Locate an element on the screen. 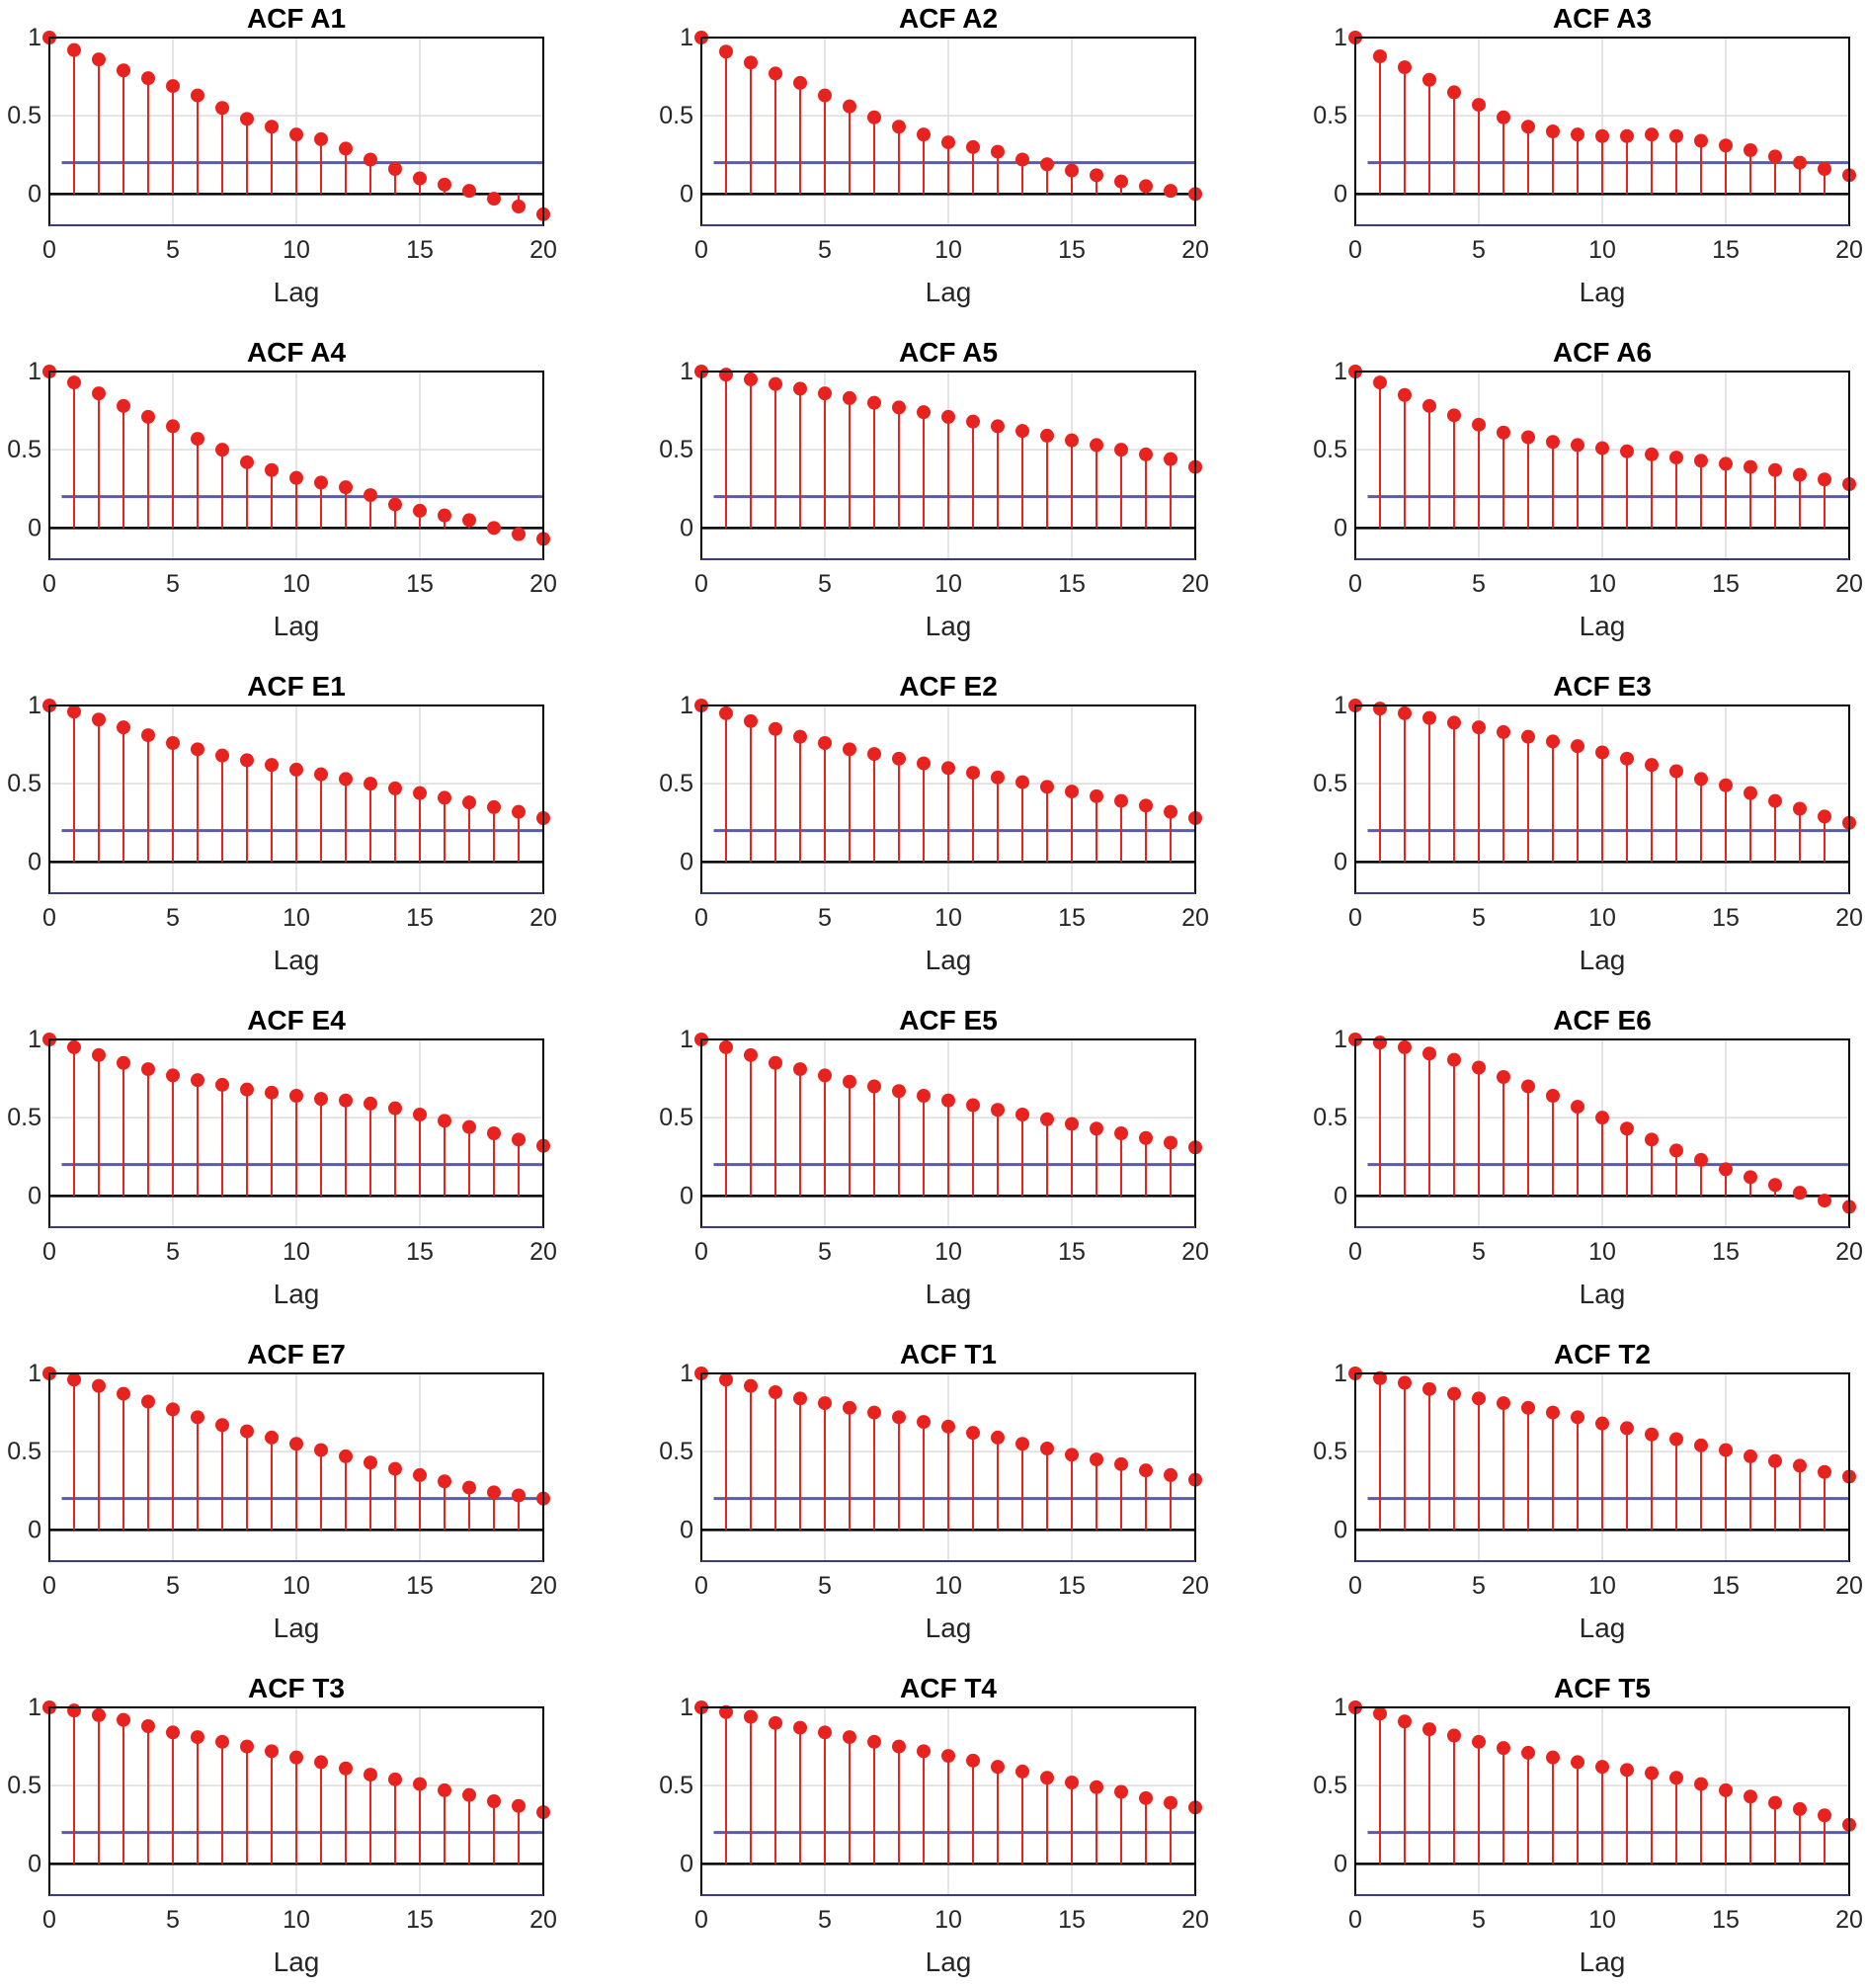 Image resolution: width=1867 pixels, height=1988 pixels. panel-title: ACF E5 is located at coordinates (949, 1020).